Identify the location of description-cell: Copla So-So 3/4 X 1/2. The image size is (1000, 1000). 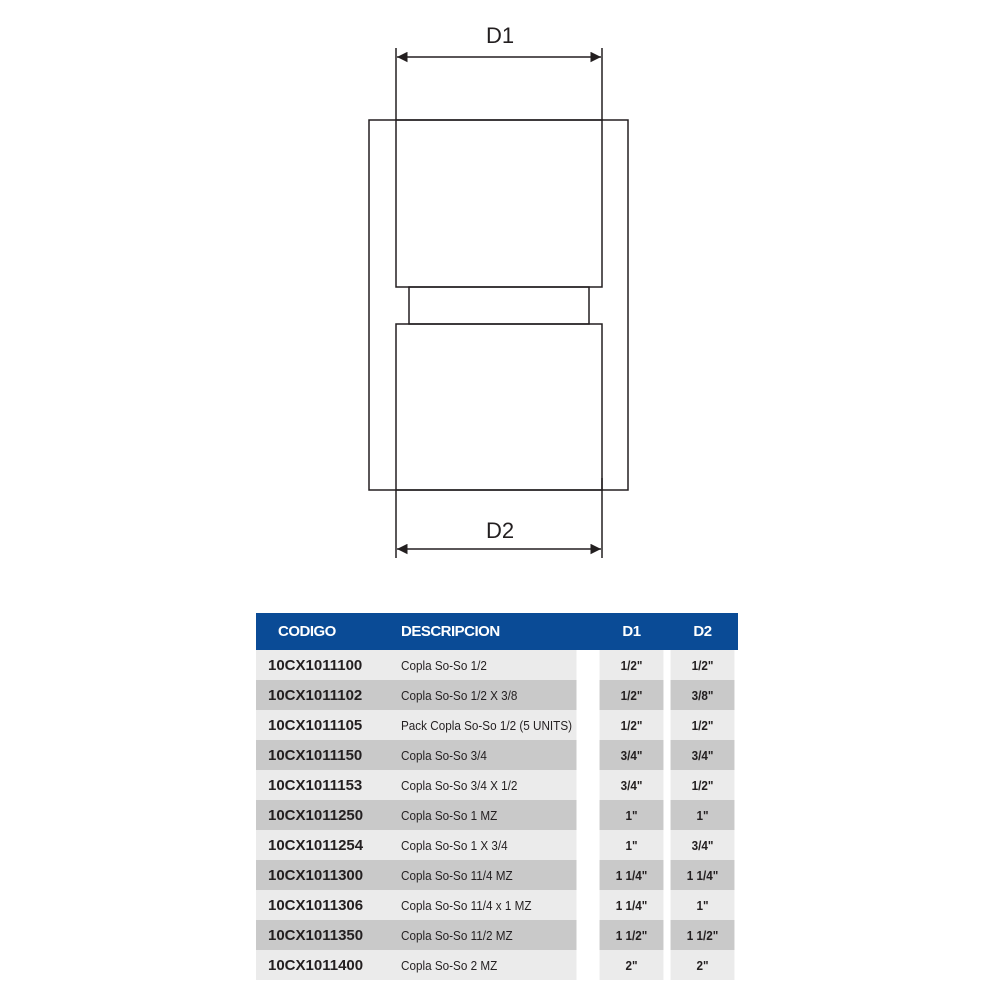
(489, 785).